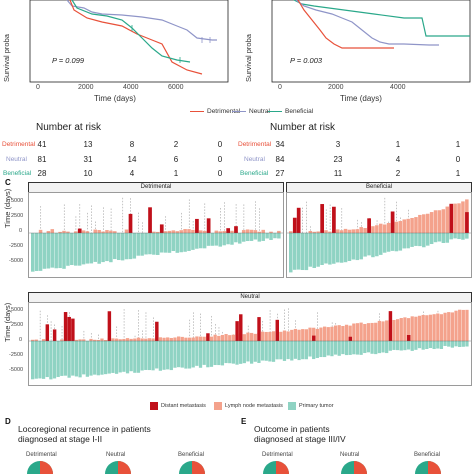 The height and width of the screenshot is (474, 474). What do you see at coordinates (379, 235) in the screenshot?
I see `swimmer-bars-beneficial` at bounding box center [379, 235].